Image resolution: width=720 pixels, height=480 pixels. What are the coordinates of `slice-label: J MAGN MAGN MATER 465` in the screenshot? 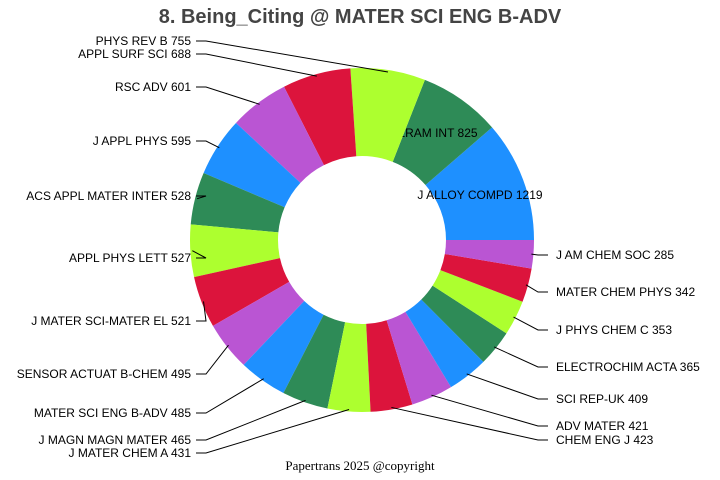 It's located at (115, 440).